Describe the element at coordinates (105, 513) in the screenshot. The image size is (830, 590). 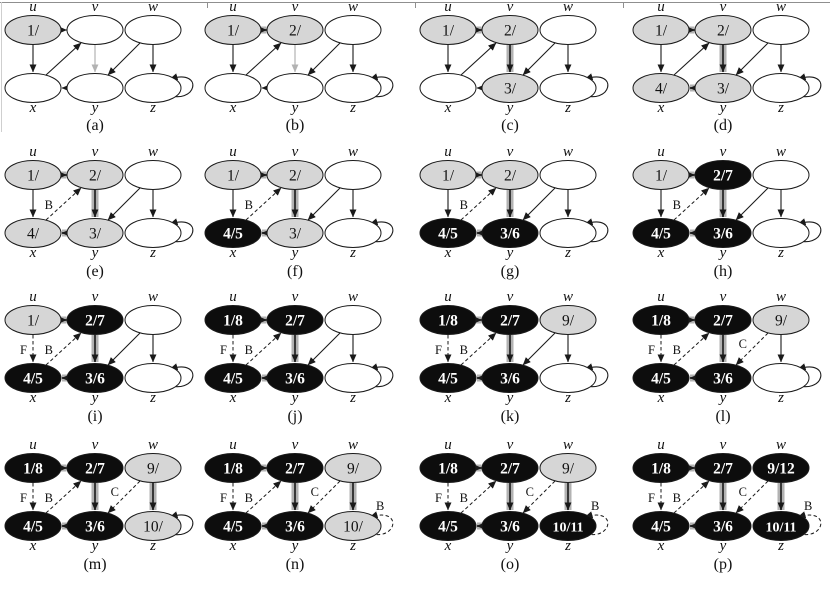
I see `dfs-panel-m: F B C 1/8 u 2/7 v 9/w 4/5 x 3/6 y 10/z (m)` at that location.